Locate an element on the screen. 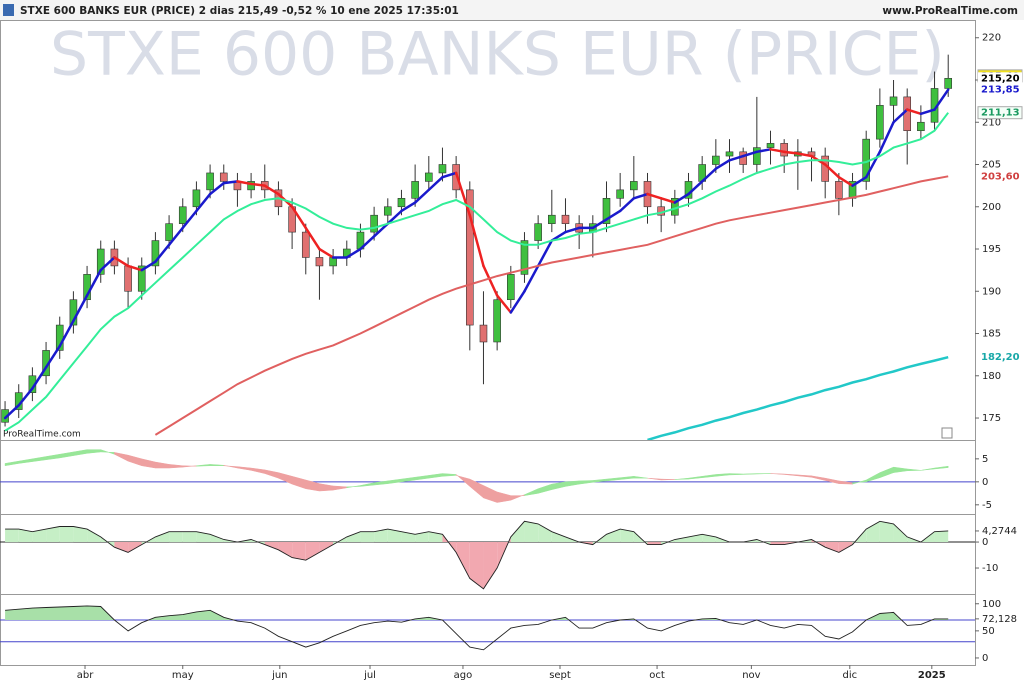 This screenshot has height=683, width=1024. y-tick-label: 50 is located at coordinates (988, 631).